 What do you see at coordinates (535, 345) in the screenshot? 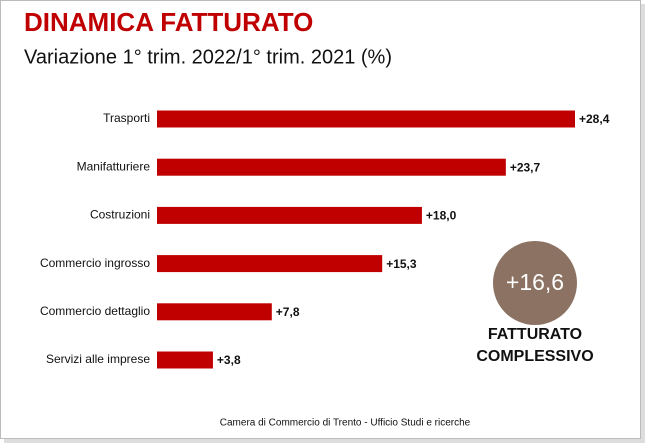
I see `total-label: FATTURATO COMPLESSIVO` at bounding box center [535, 345].